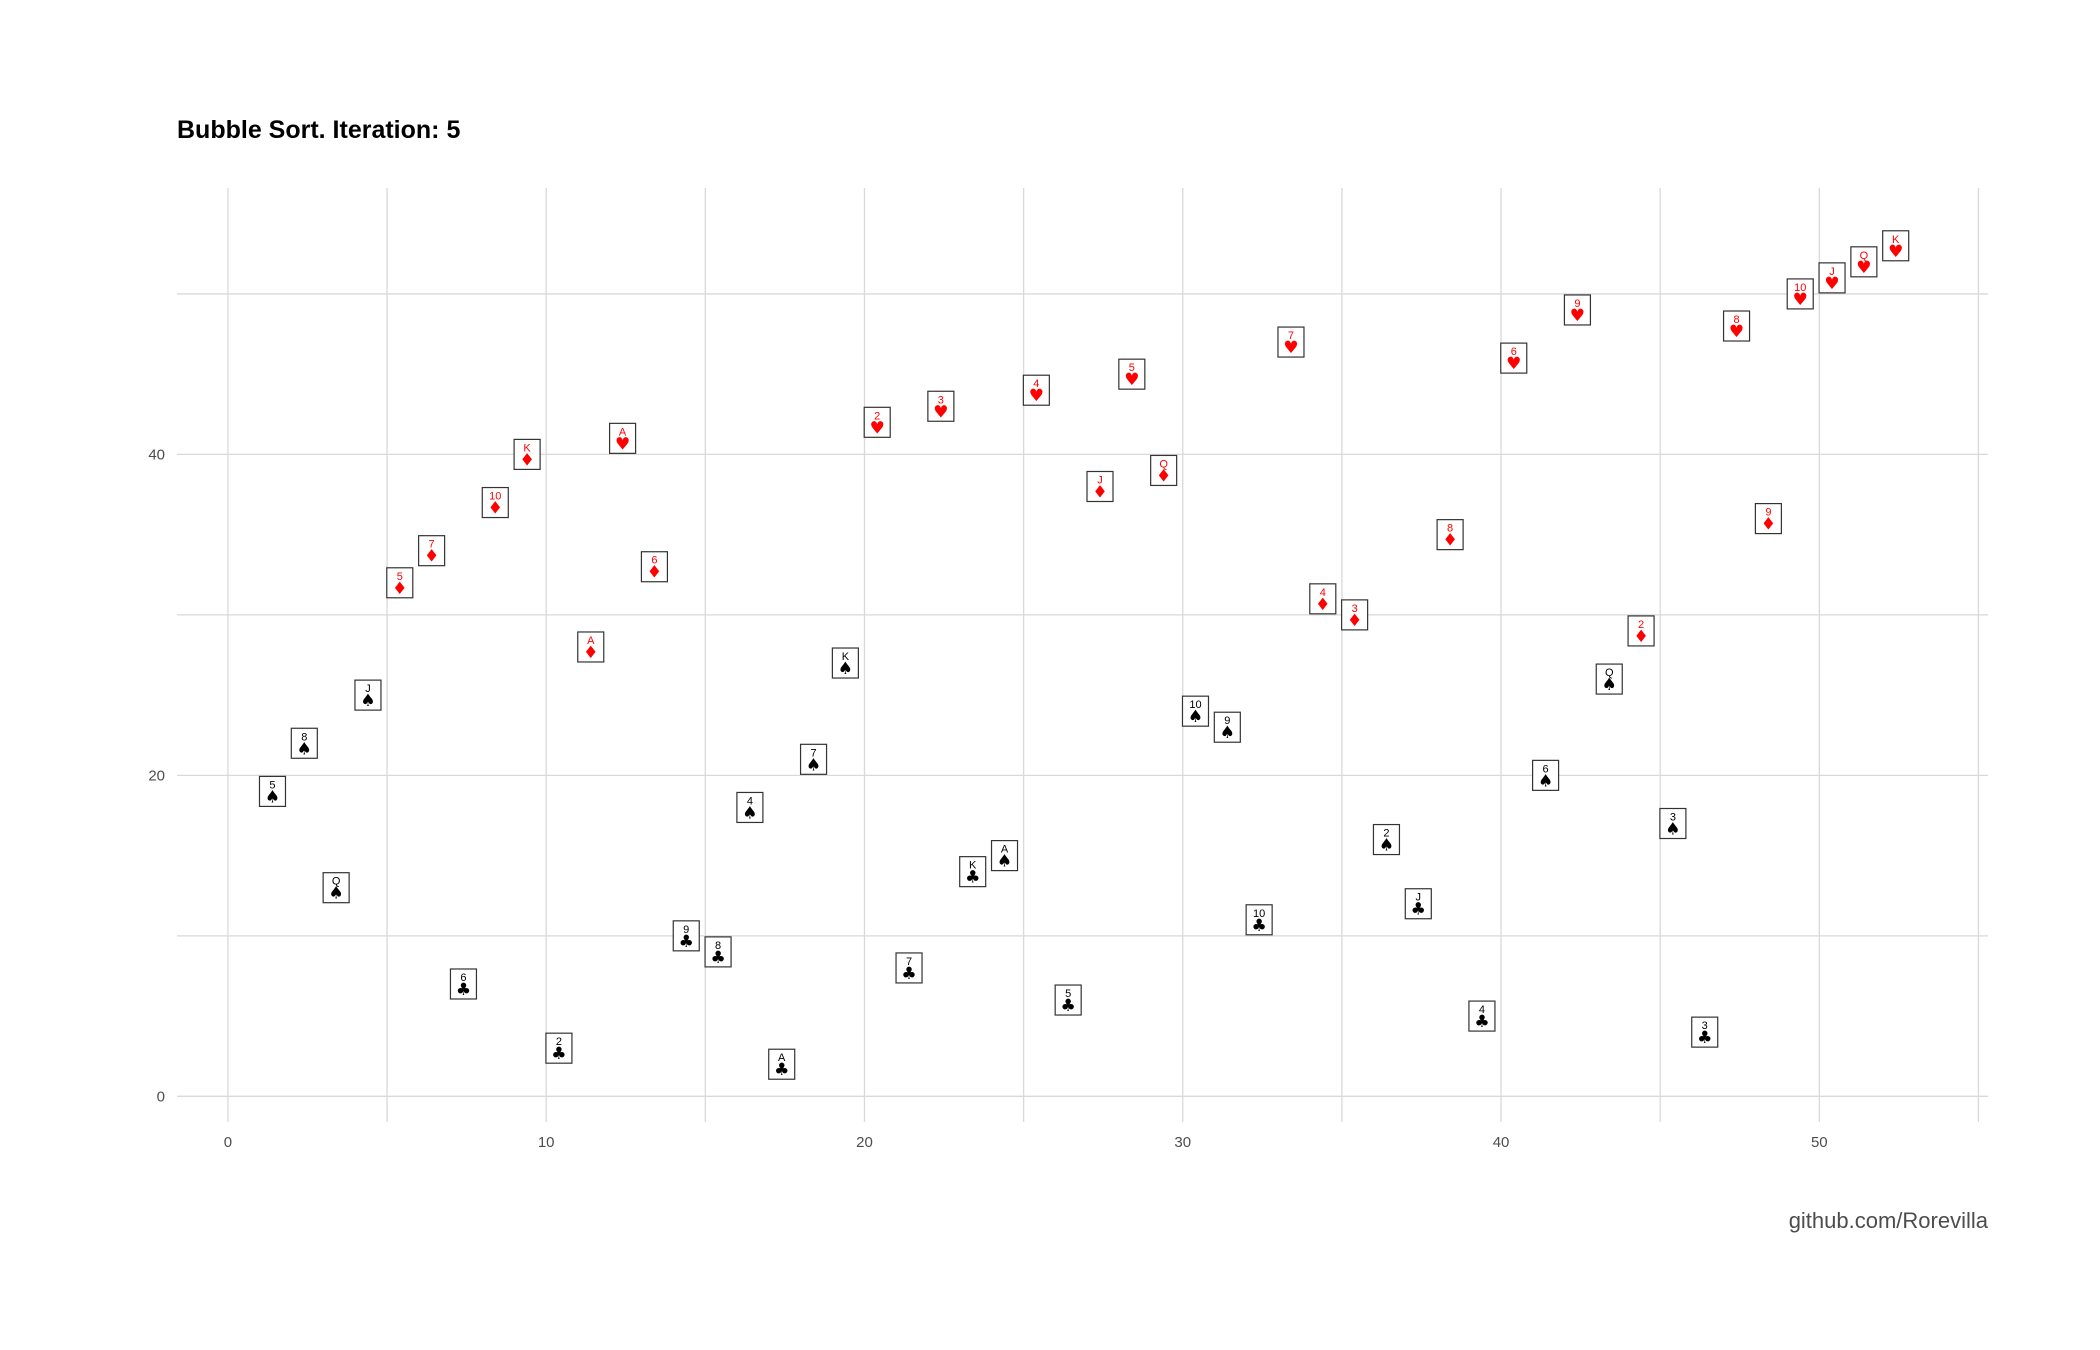  I want to click on card-point: 7♠, so click(813, 759).